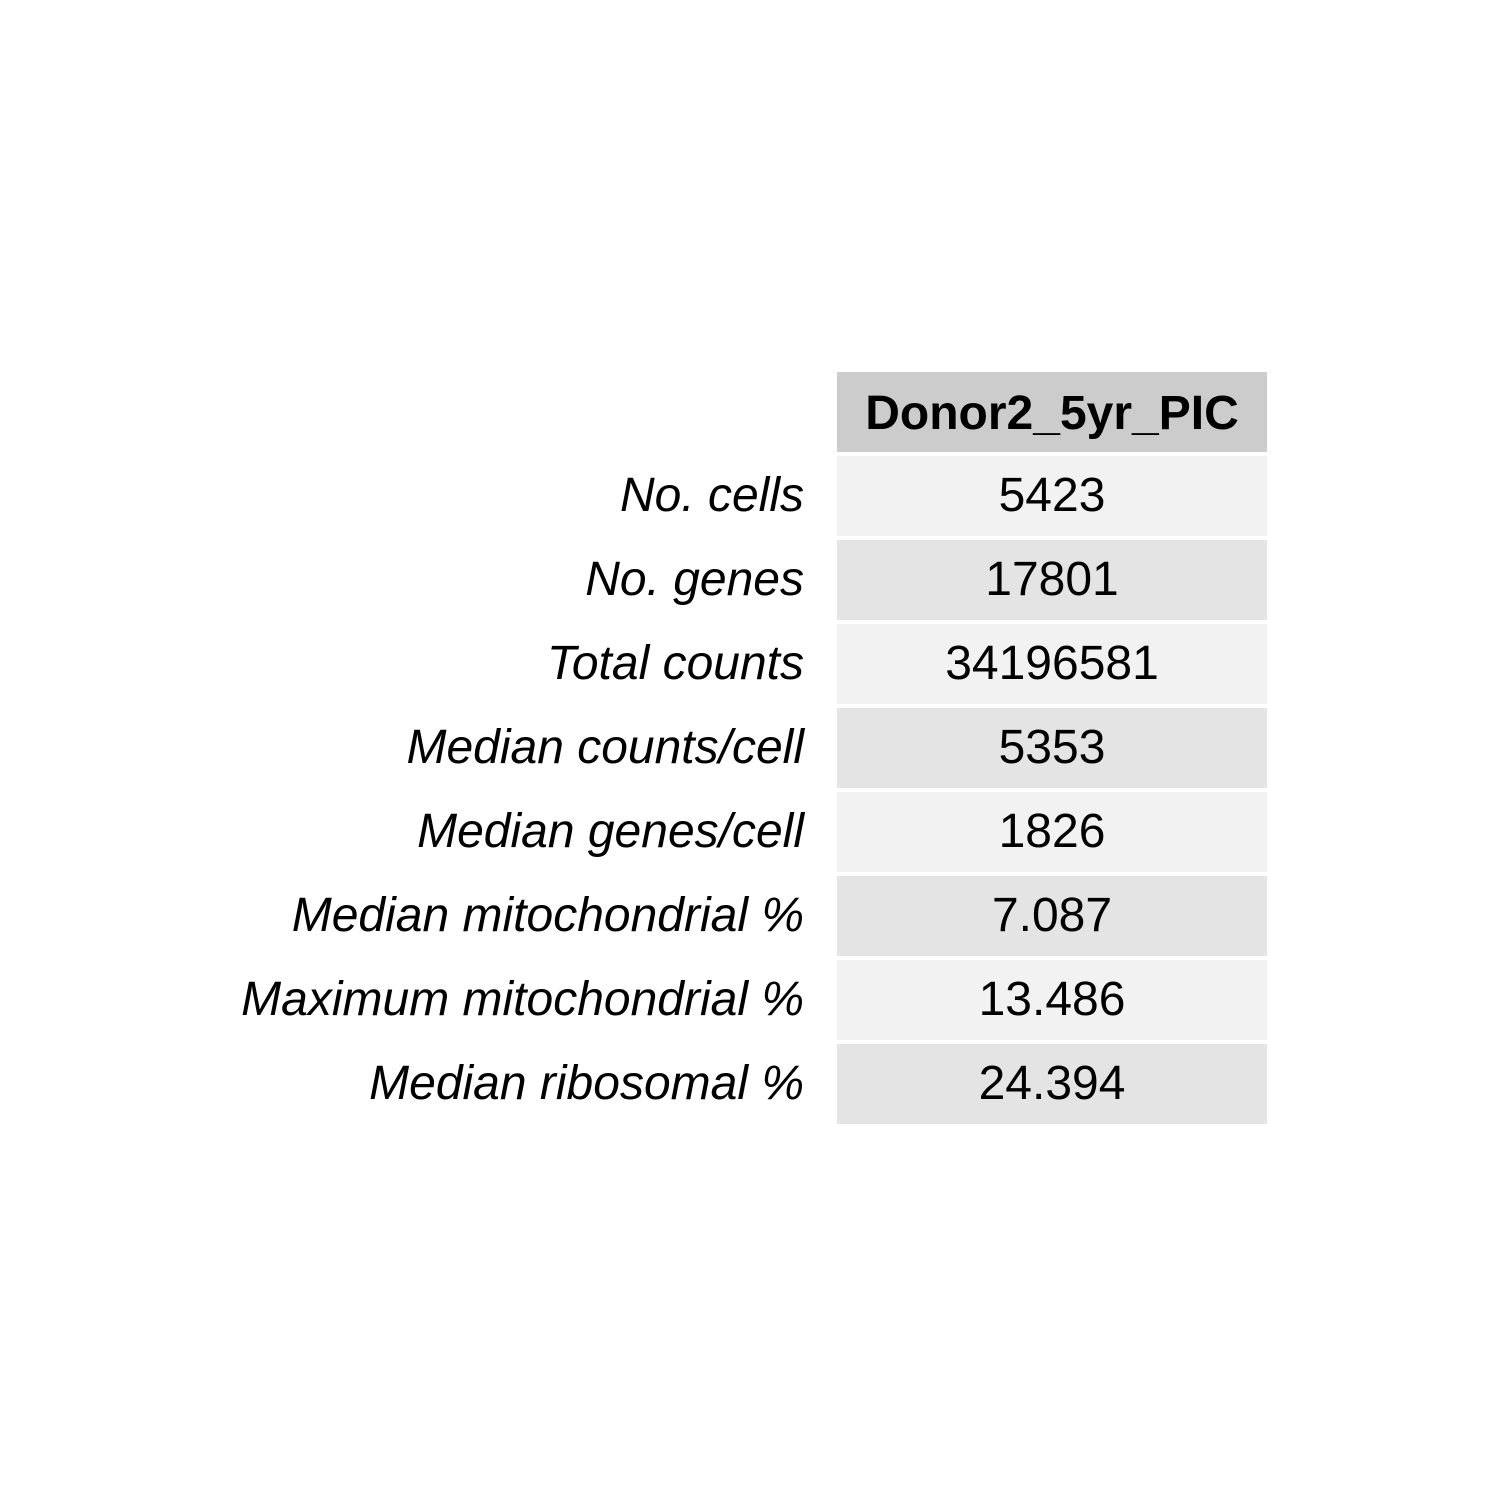 This screenshot has height=1500, width=1500. I want to click on row-label: Median genes/cell, so click(610, 831).